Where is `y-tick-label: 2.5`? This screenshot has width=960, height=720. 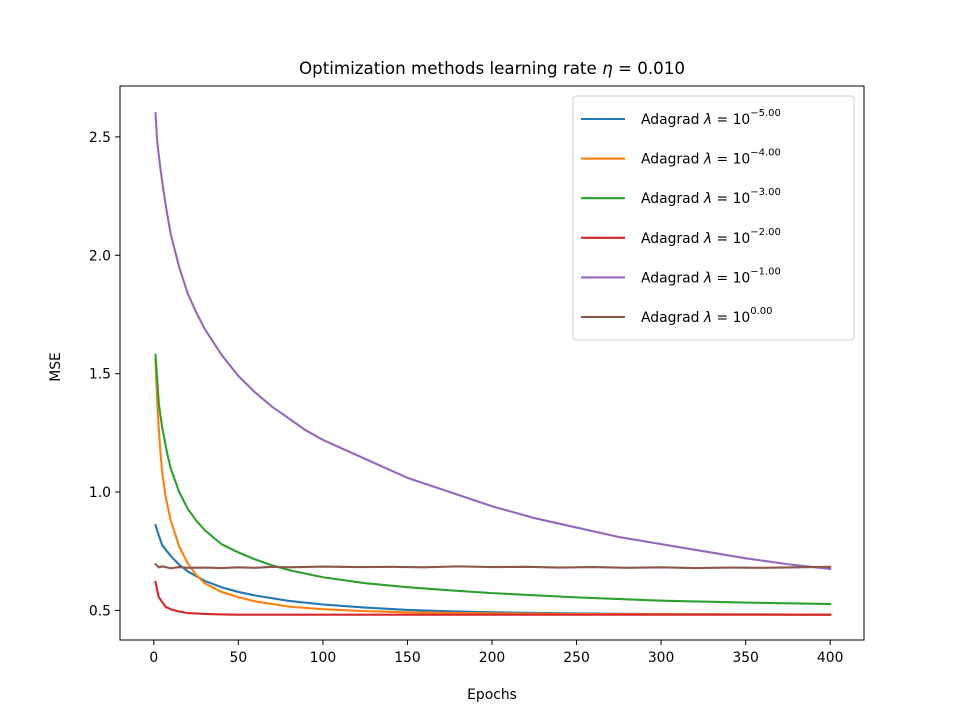 y-tick-label: 2.5 is located at coordinates (100, 138).